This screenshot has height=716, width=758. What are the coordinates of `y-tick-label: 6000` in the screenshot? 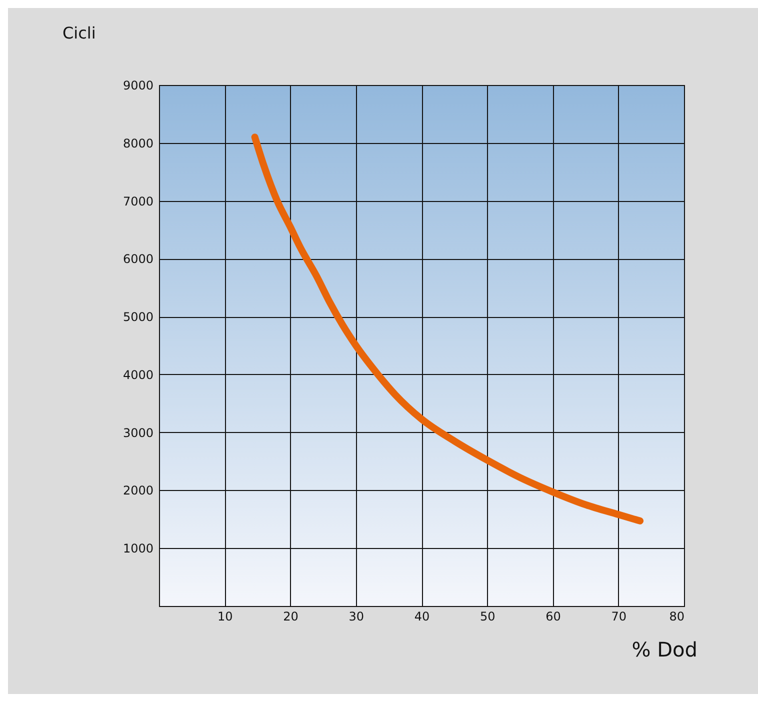 It's located at (138, 259).